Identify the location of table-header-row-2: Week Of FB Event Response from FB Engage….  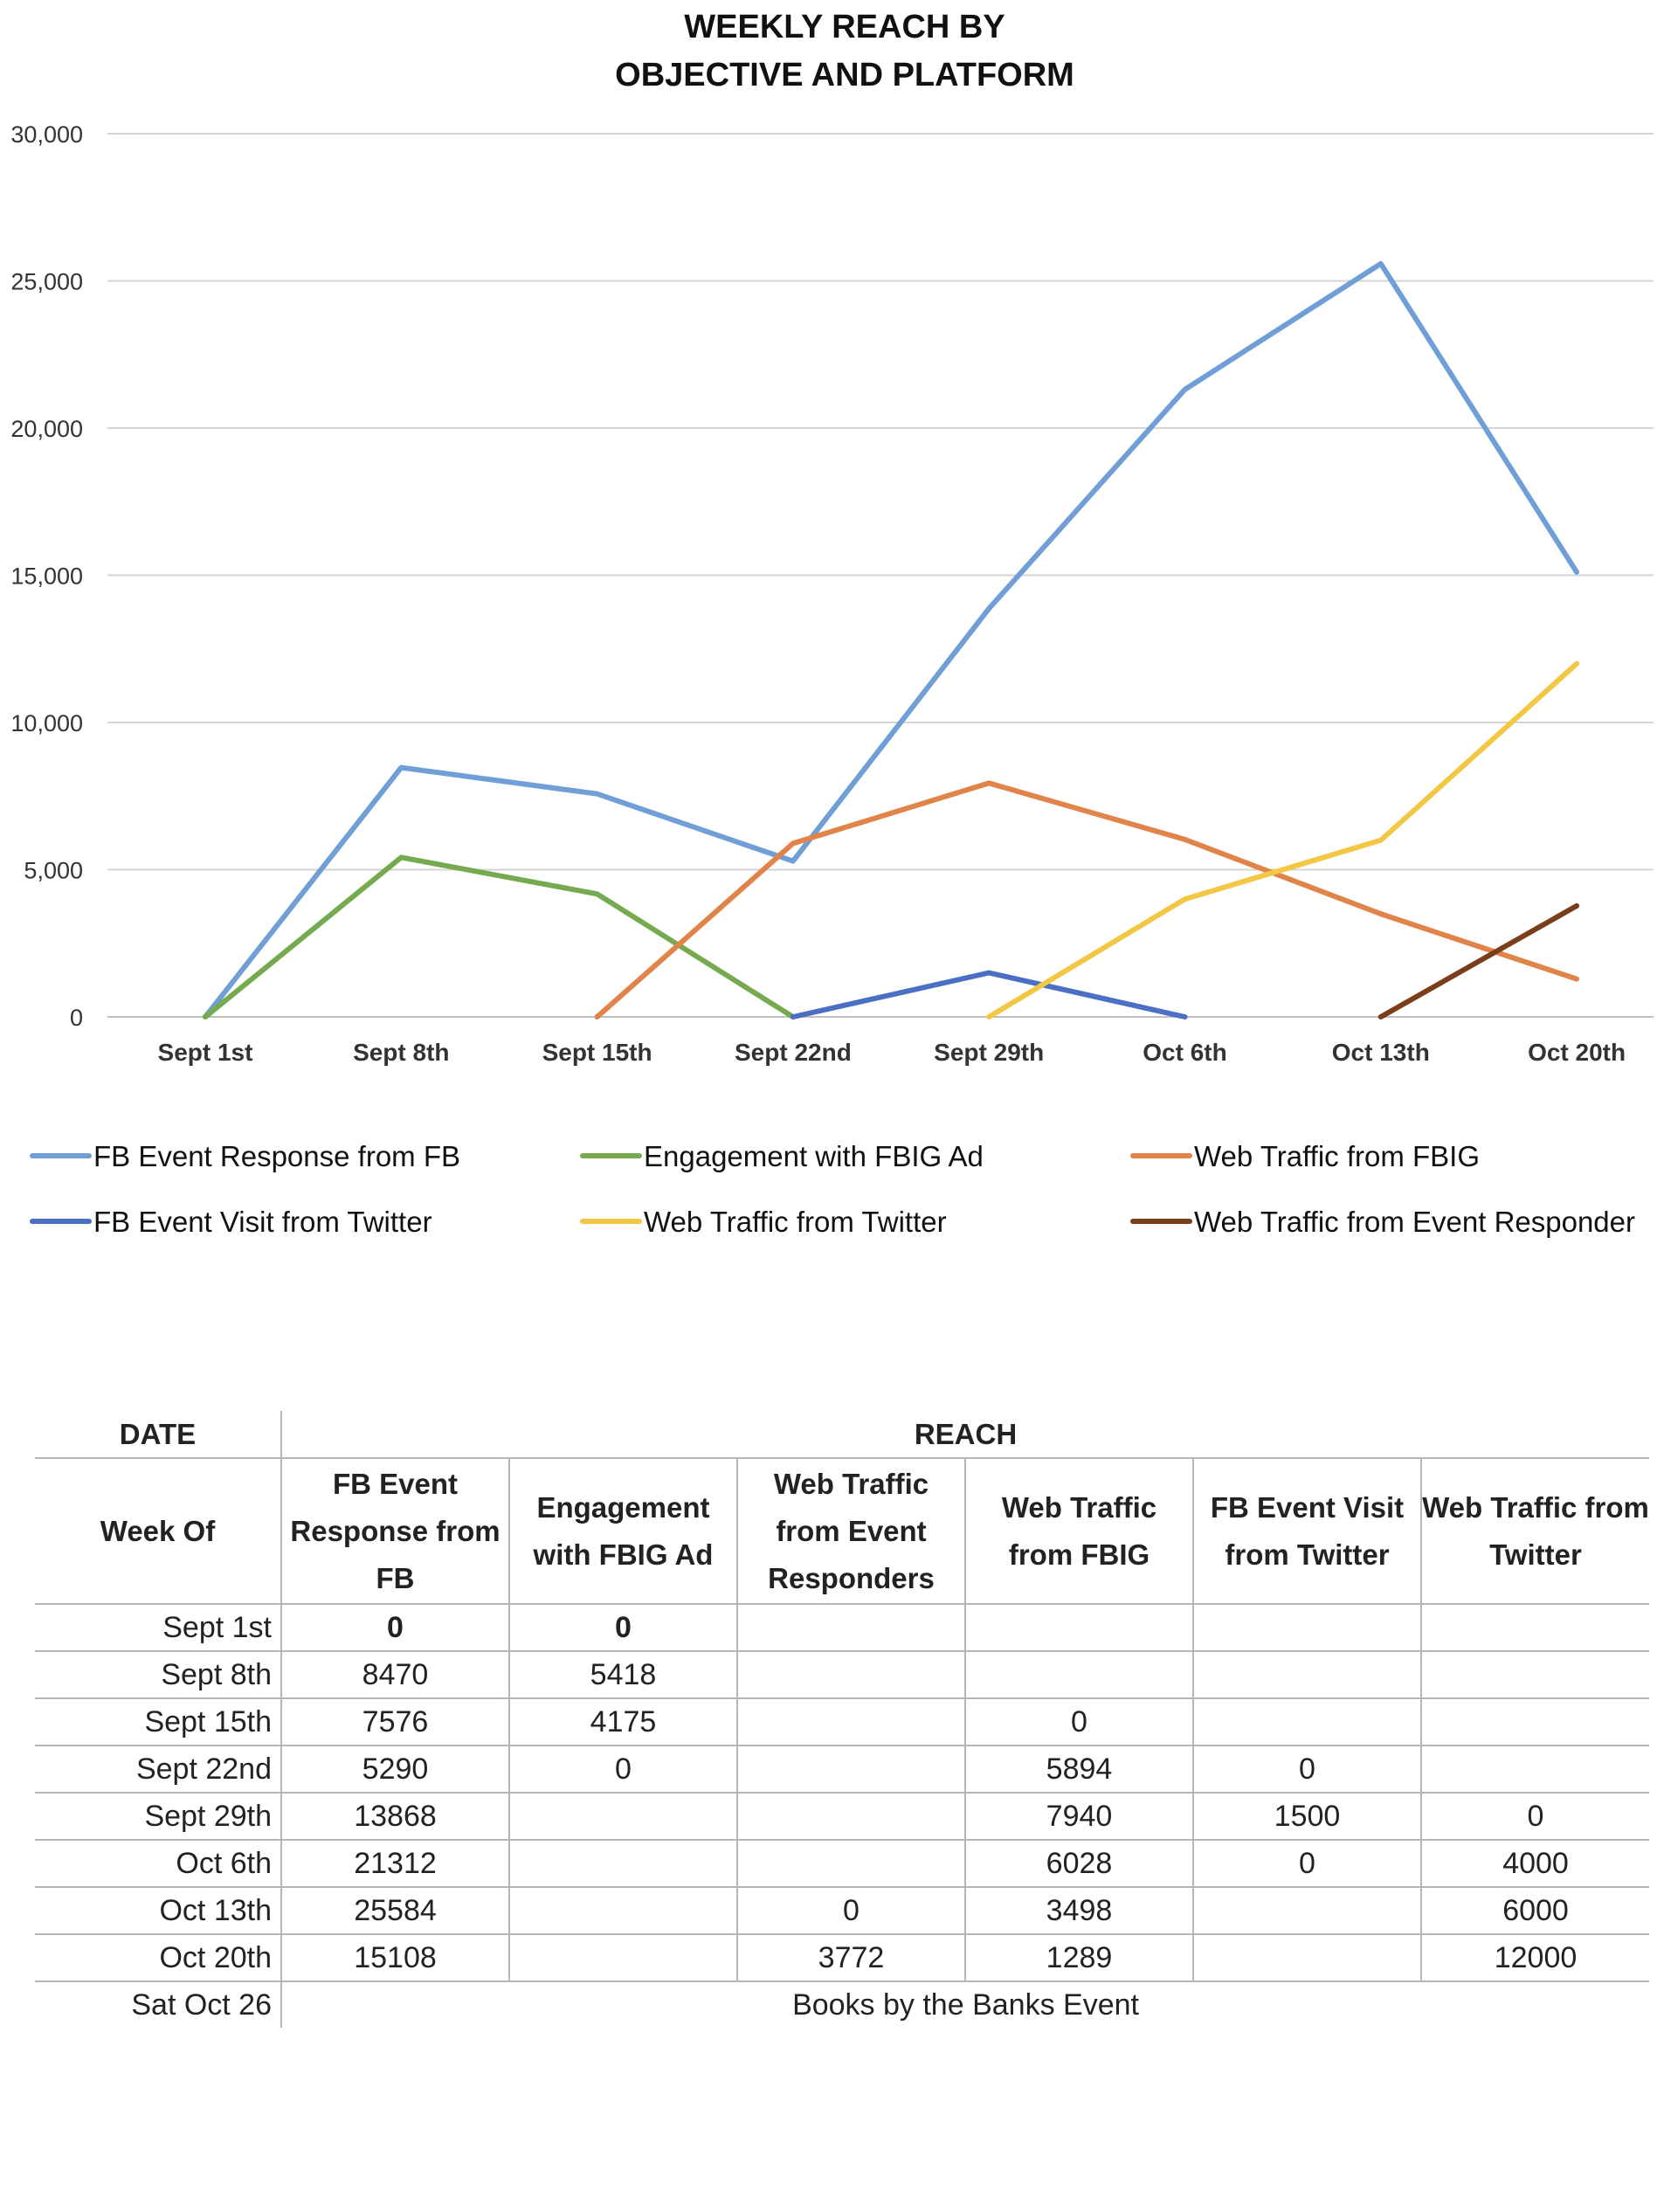
(842, 1531).